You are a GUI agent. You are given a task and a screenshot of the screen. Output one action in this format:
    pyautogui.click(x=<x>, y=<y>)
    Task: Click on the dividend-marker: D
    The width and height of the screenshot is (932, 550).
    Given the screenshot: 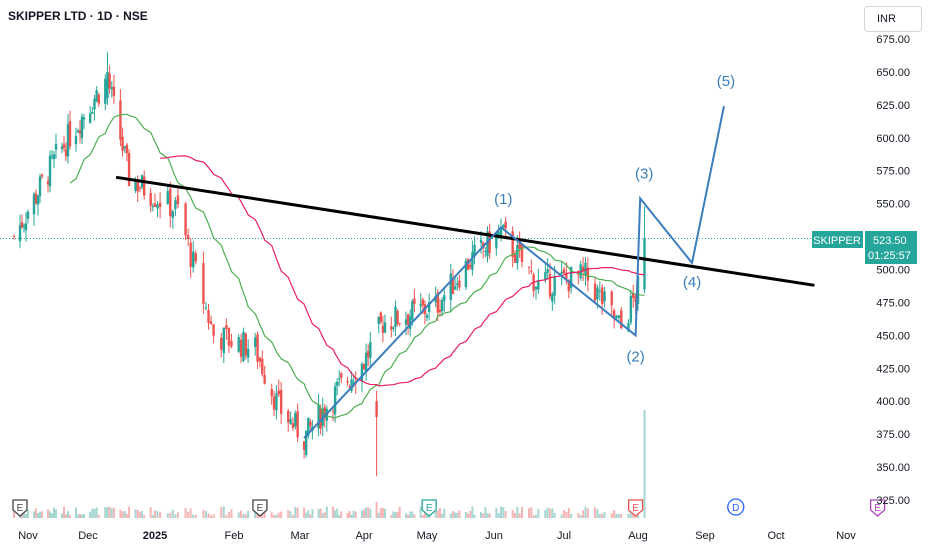 What is the action you would take?
    pyautogui.click(x=736, y=507)
    